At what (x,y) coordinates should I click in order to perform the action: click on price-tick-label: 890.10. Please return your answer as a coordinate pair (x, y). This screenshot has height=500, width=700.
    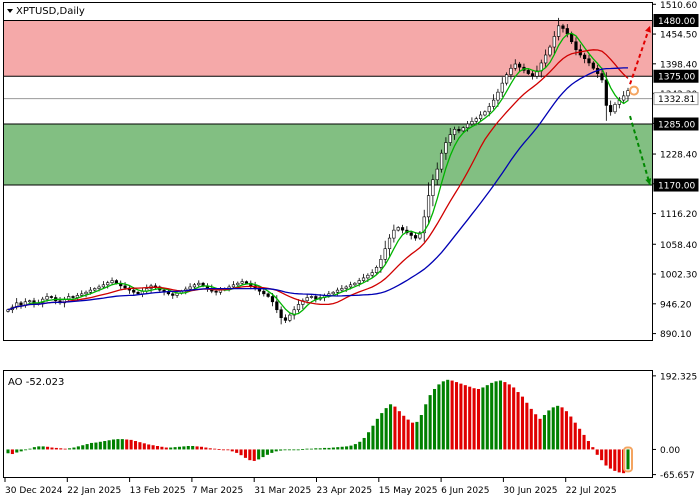
    Looking at the image, I should click on (676, 335).